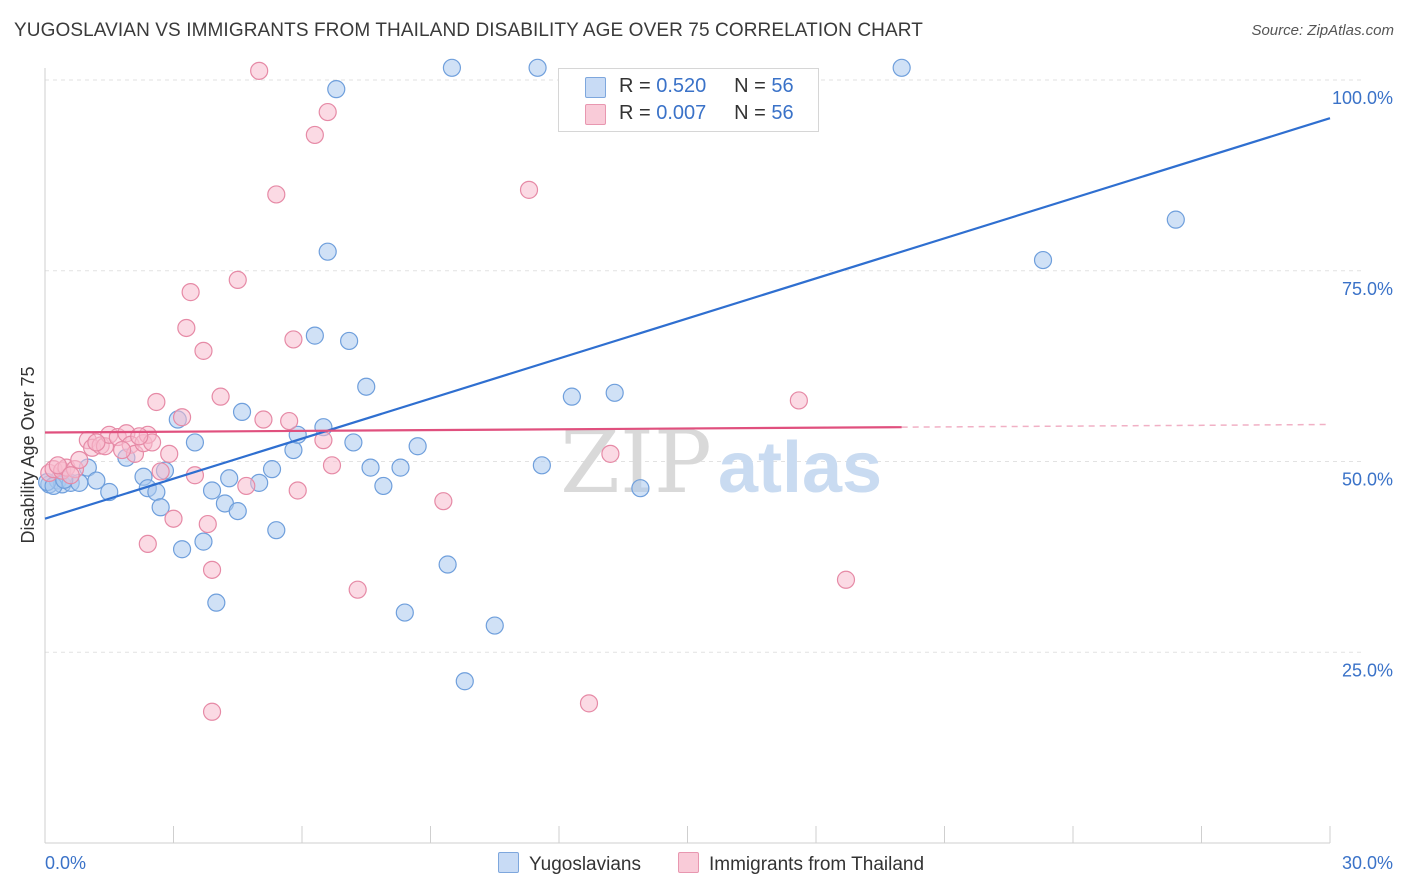 This screenshot has width=1406, height=892. I want to click on bottom-legend-swatch-yugoslavians, so click(508, 862).